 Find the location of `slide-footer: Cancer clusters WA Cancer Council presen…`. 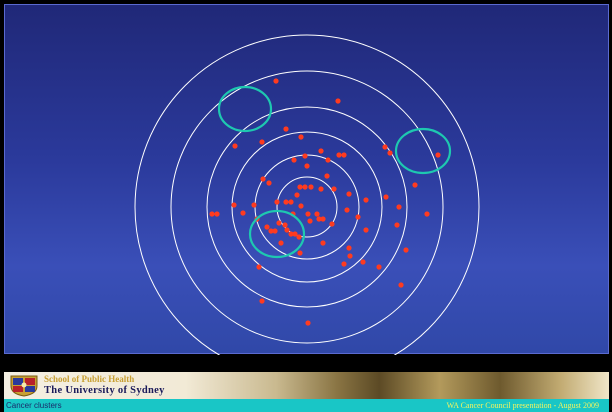

slide-footer: Cancer clusters WA Cancer Council presen… is located at coordinates (306, 405).